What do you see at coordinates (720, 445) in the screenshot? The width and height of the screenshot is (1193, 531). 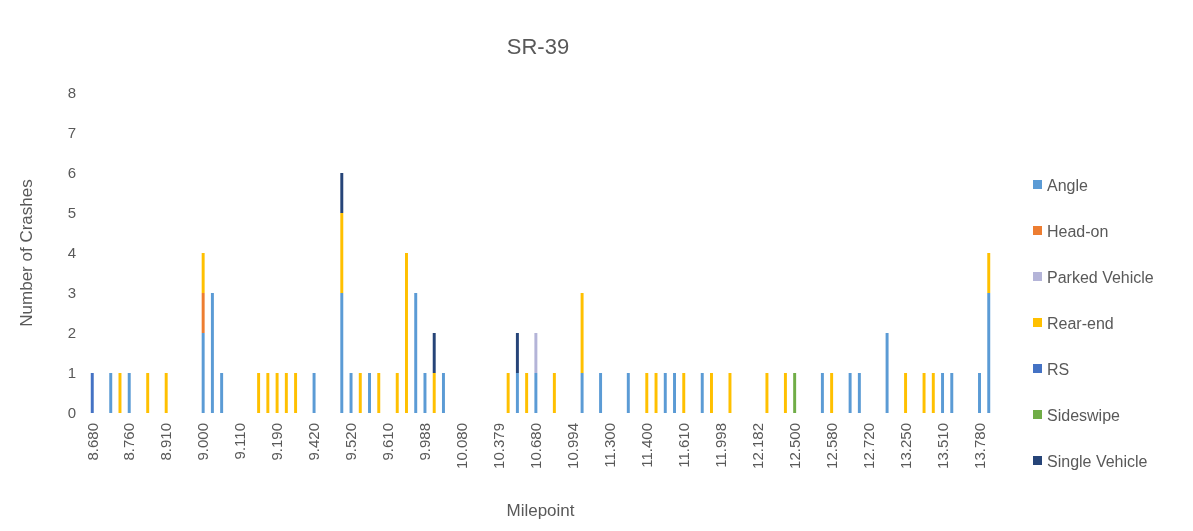 I see `x-tick-label: 11.998` at bounding box center [720, 445].